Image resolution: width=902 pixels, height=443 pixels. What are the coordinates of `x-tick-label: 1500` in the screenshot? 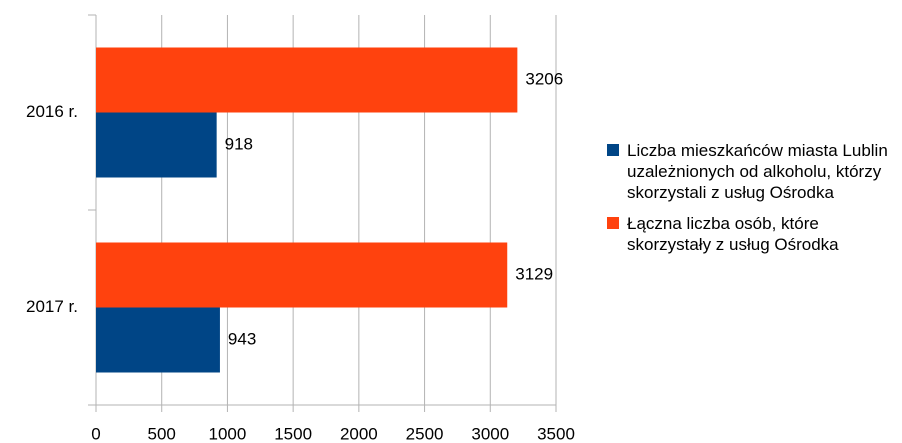 It's located at (293, 433).